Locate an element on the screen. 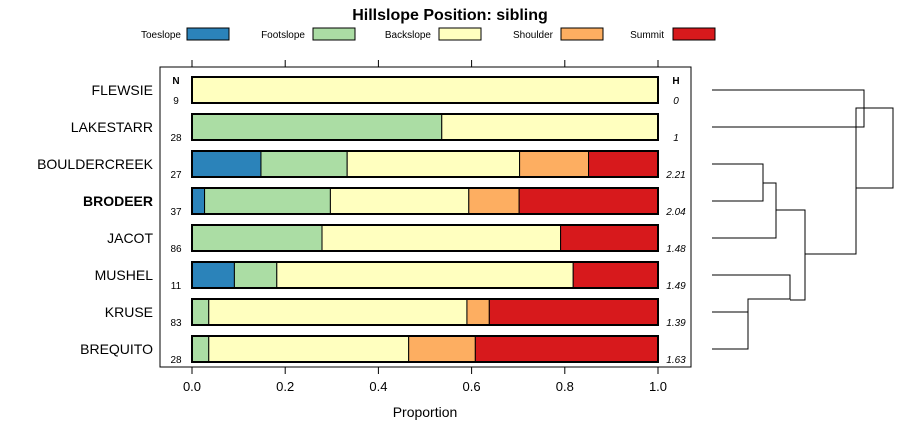 This screenshot has height=440, width=900. bar-outline-flewsie is located at coordinates (425, 90).